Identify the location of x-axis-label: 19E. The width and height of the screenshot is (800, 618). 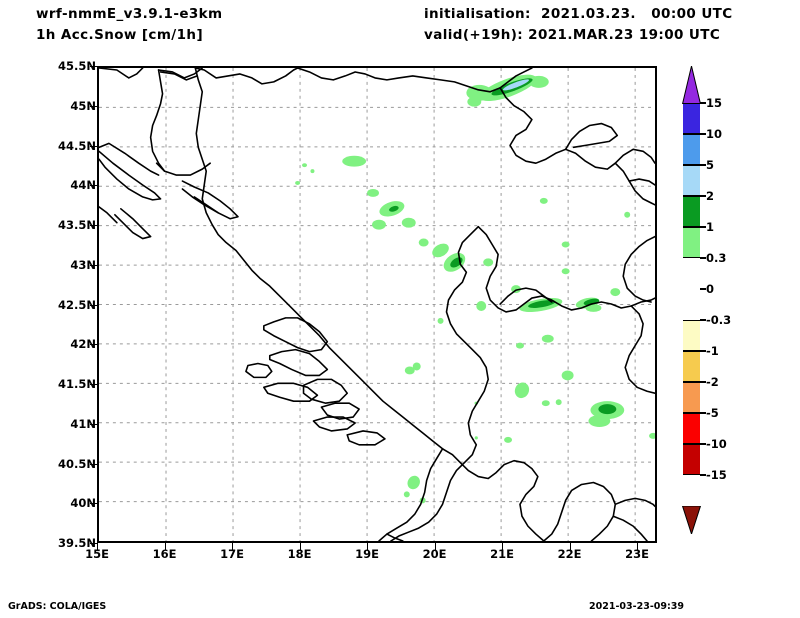
(367, 554).